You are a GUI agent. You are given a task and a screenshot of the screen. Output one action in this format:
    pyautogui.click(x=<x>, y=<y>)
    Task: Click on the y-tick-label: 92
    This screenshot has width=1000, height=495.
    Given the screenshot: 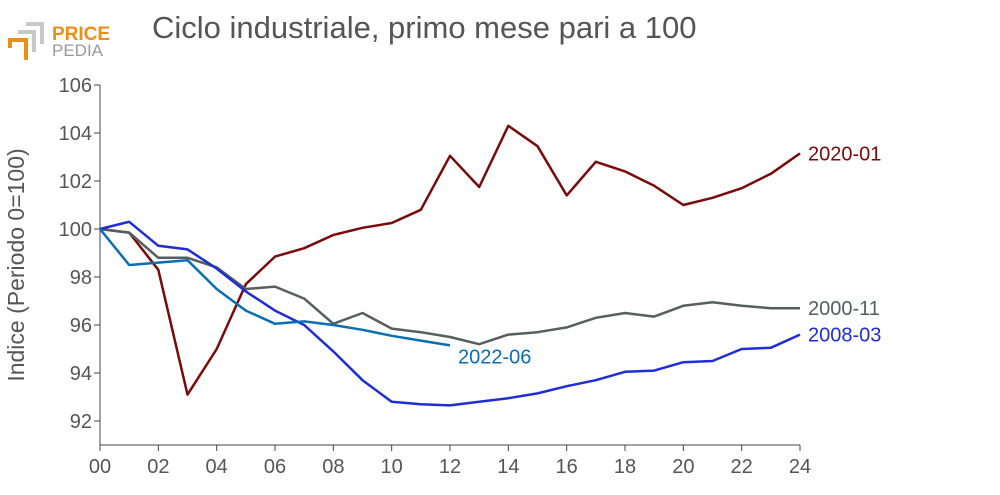 What is the action you would take?
    pyautogui.click(x=81, y=422)
    